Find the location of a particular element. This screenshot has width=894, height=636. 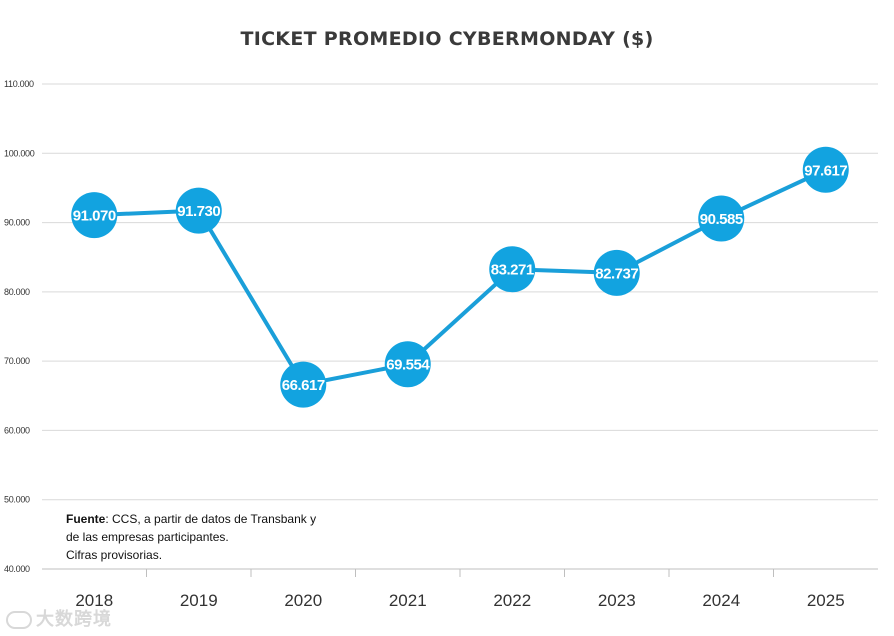

source-line-3: Cifras provisorias. is located at coordinates (114, 555).